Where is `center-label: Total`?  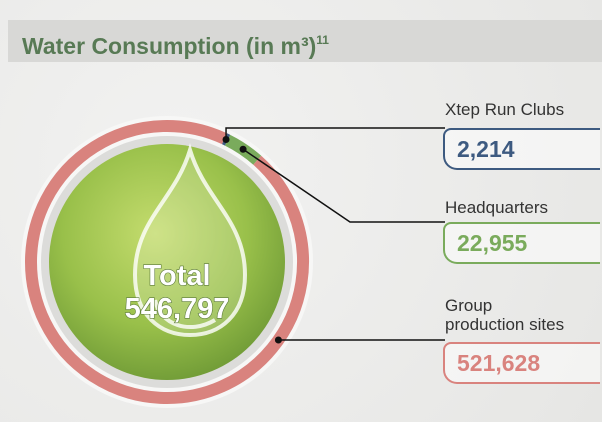
center-label: Total is located at coordinates (176, 276).